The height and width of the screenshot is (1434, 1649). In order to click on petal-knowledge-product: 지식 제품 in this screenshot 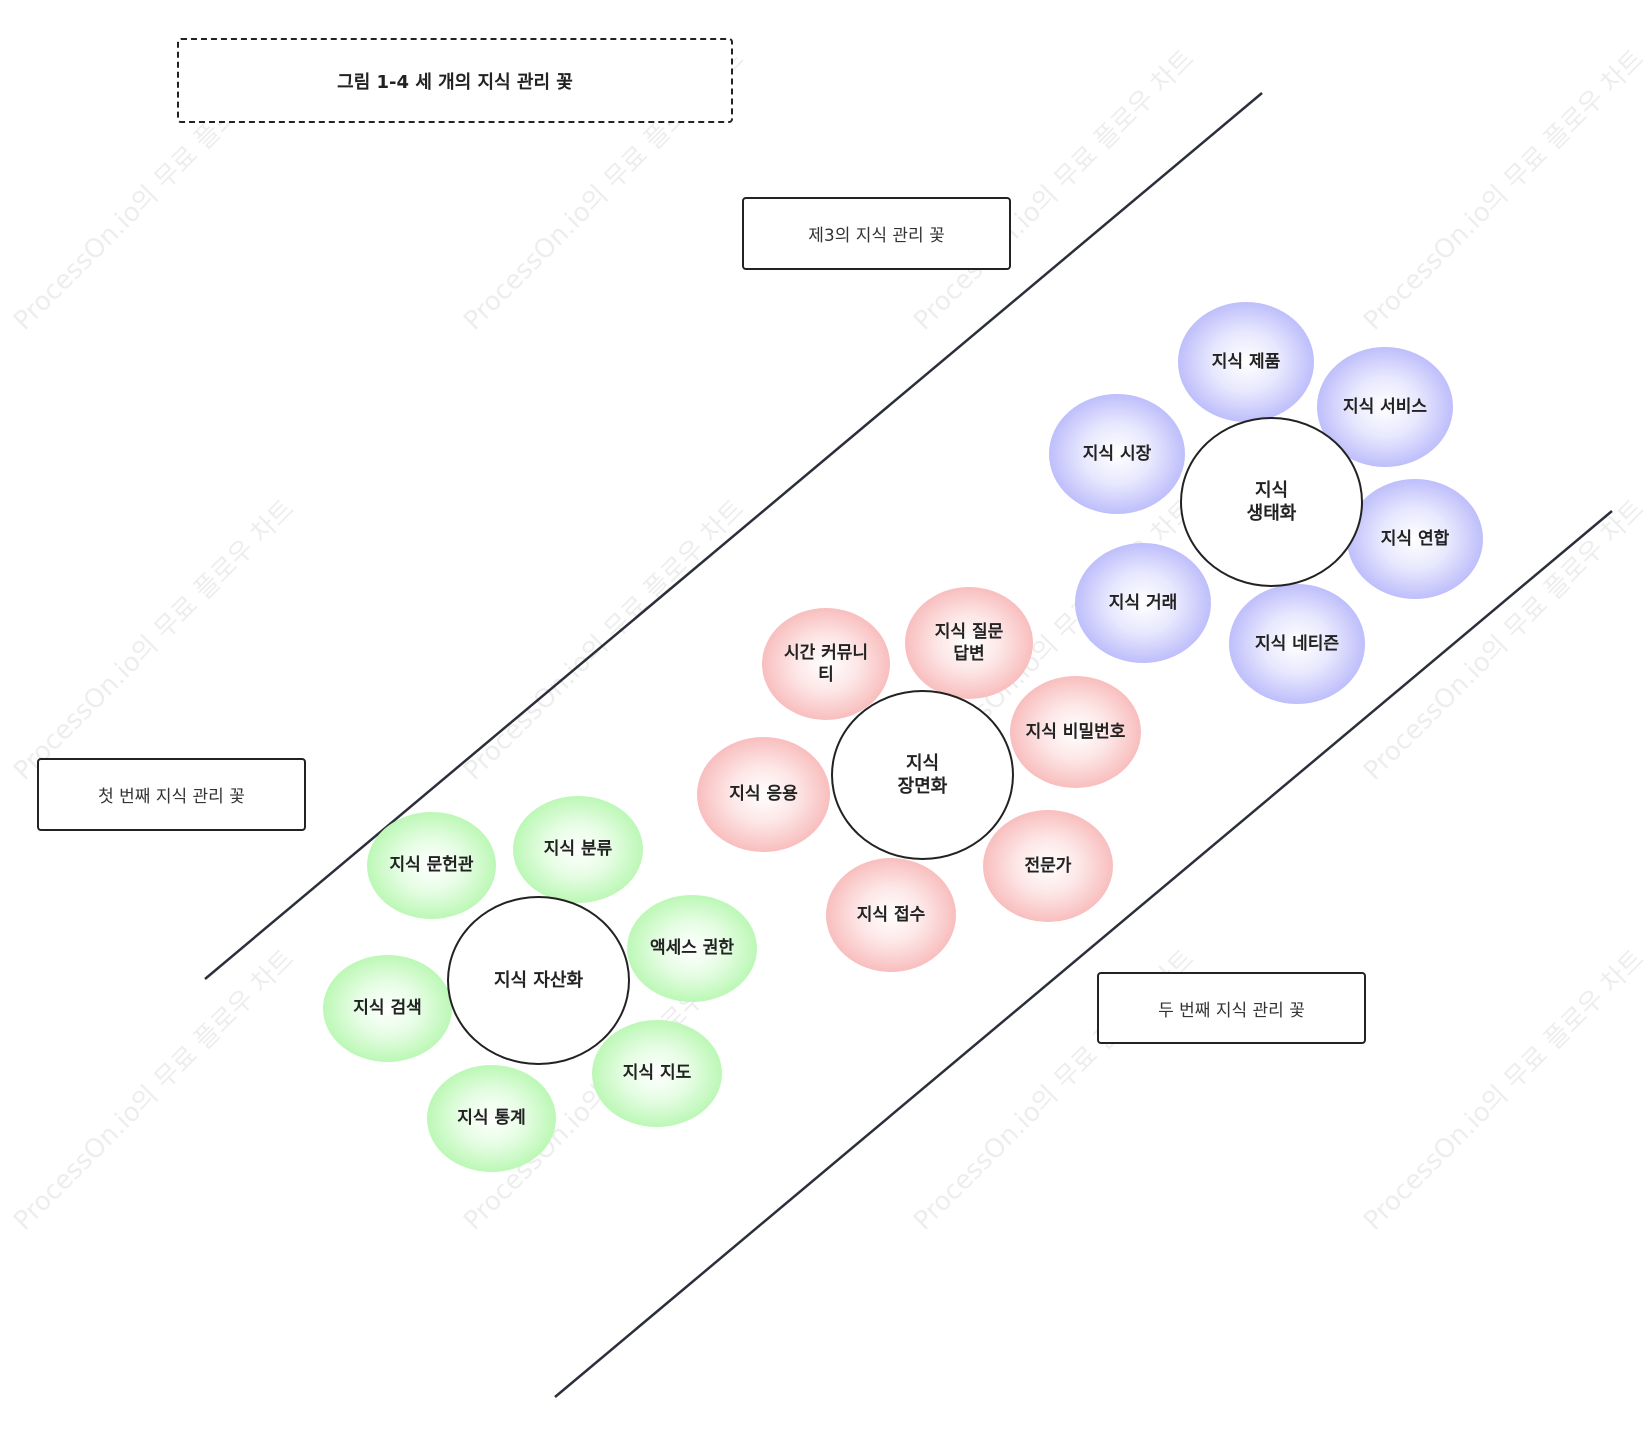, I will do `click(1246, 362)`.